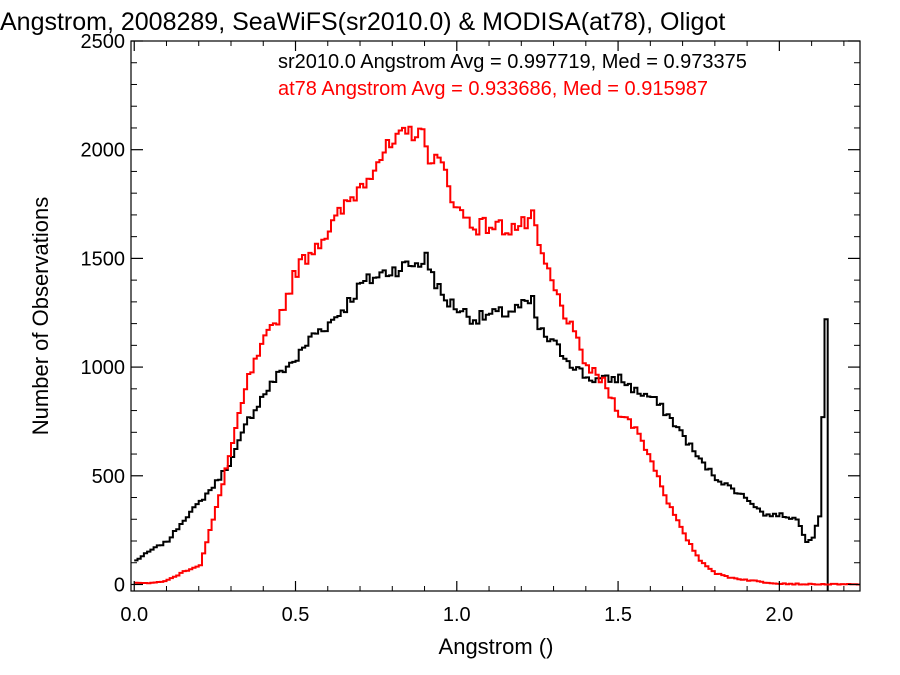  I want to click on x-tick-label: 1.5, so click(618, 615).